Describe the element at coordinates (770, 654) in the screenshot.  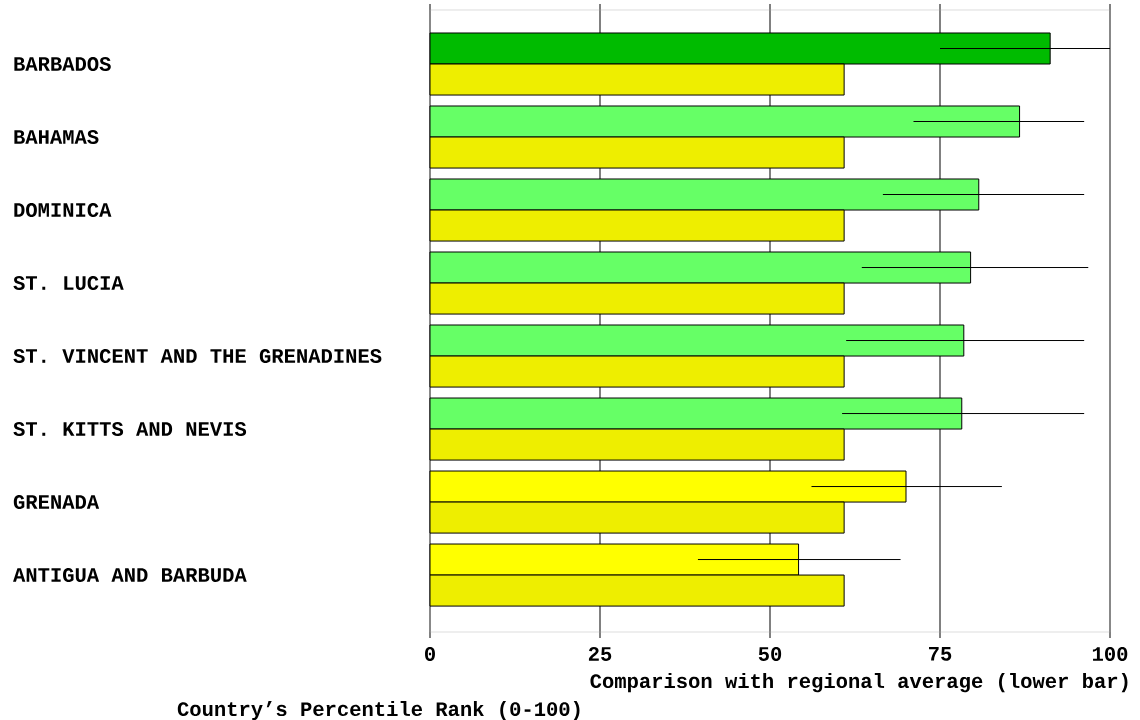
I see `x-tick-label: 50` at that location.